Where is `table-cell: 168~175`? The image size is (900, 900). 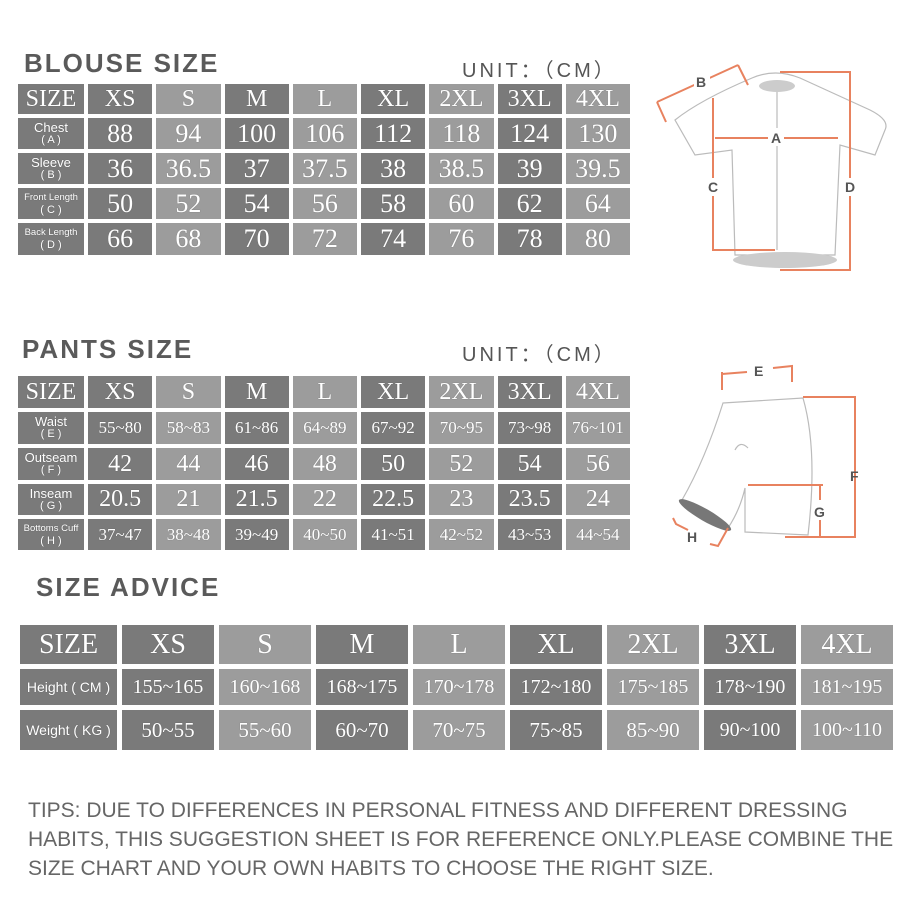
table-cell: 168~175 is located at coordinates (362, 687).